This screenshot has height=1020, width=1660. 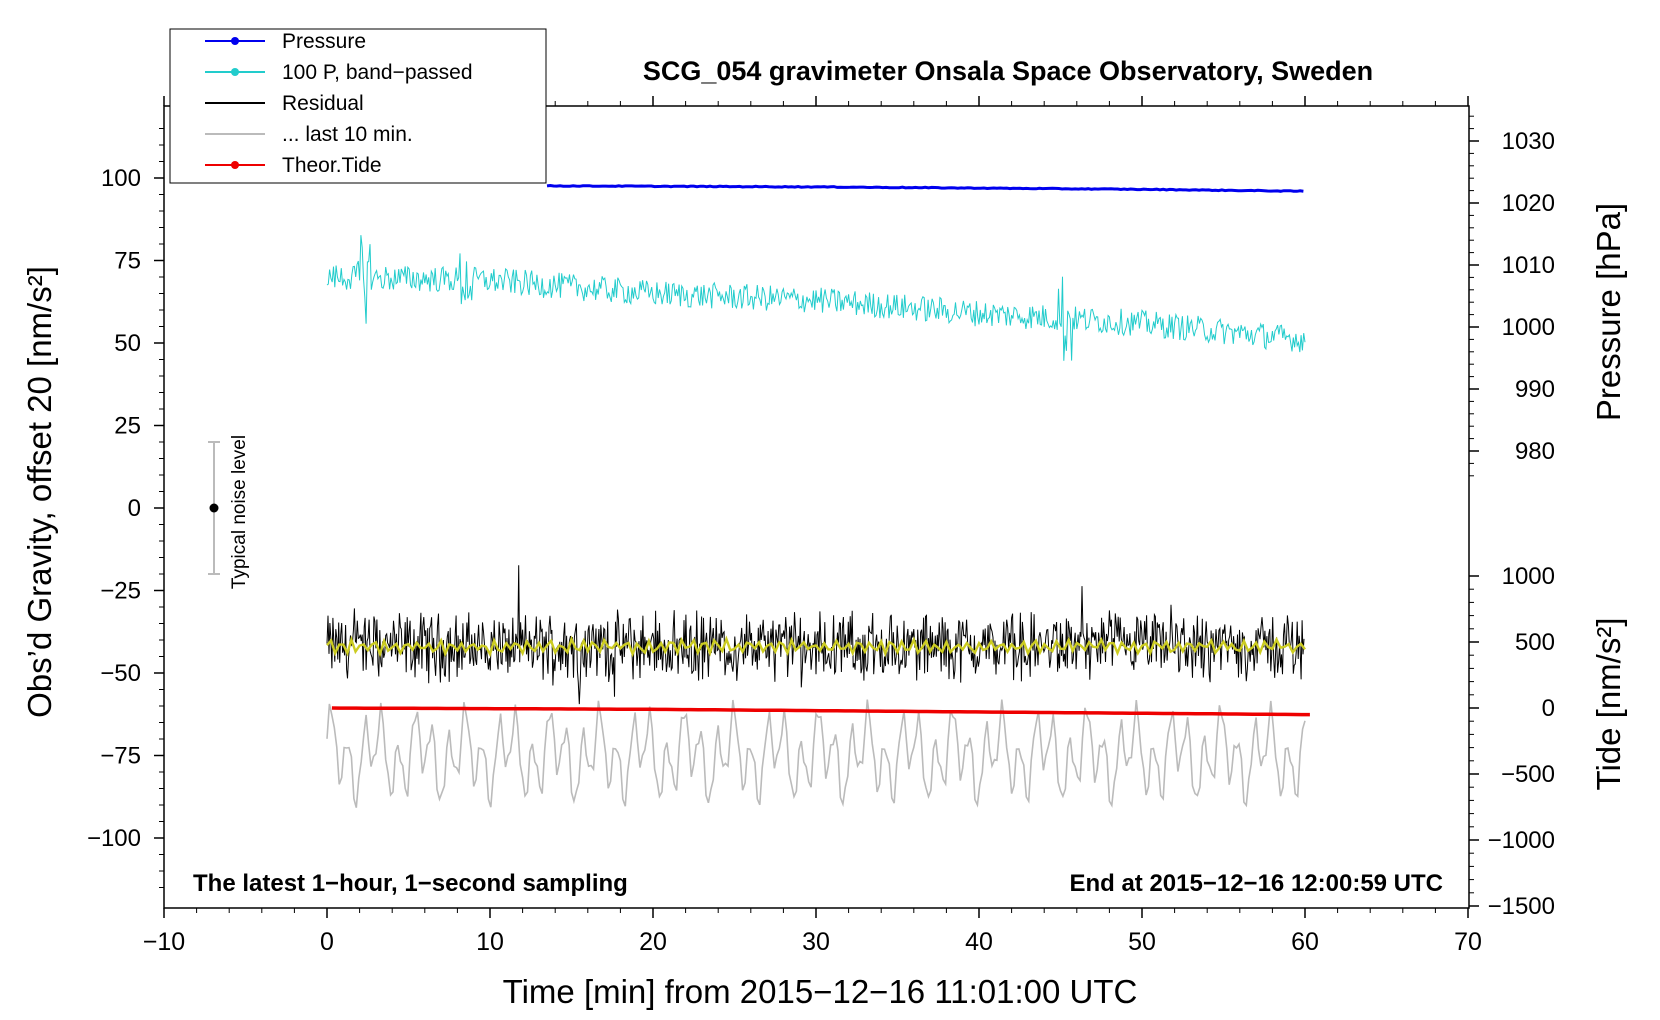 I want to click on x-tick-label: −10, so click(x=164, y=942).